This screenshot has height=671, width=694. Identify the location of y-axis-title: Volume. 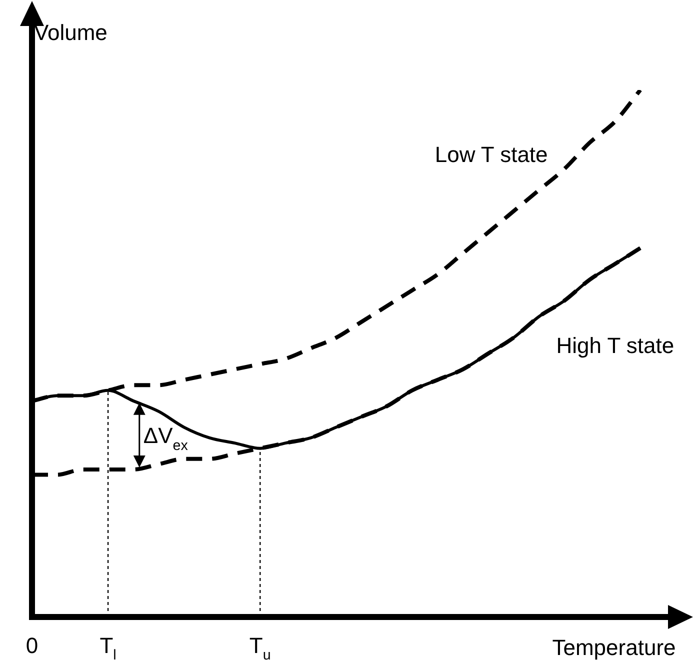
(71, 32).